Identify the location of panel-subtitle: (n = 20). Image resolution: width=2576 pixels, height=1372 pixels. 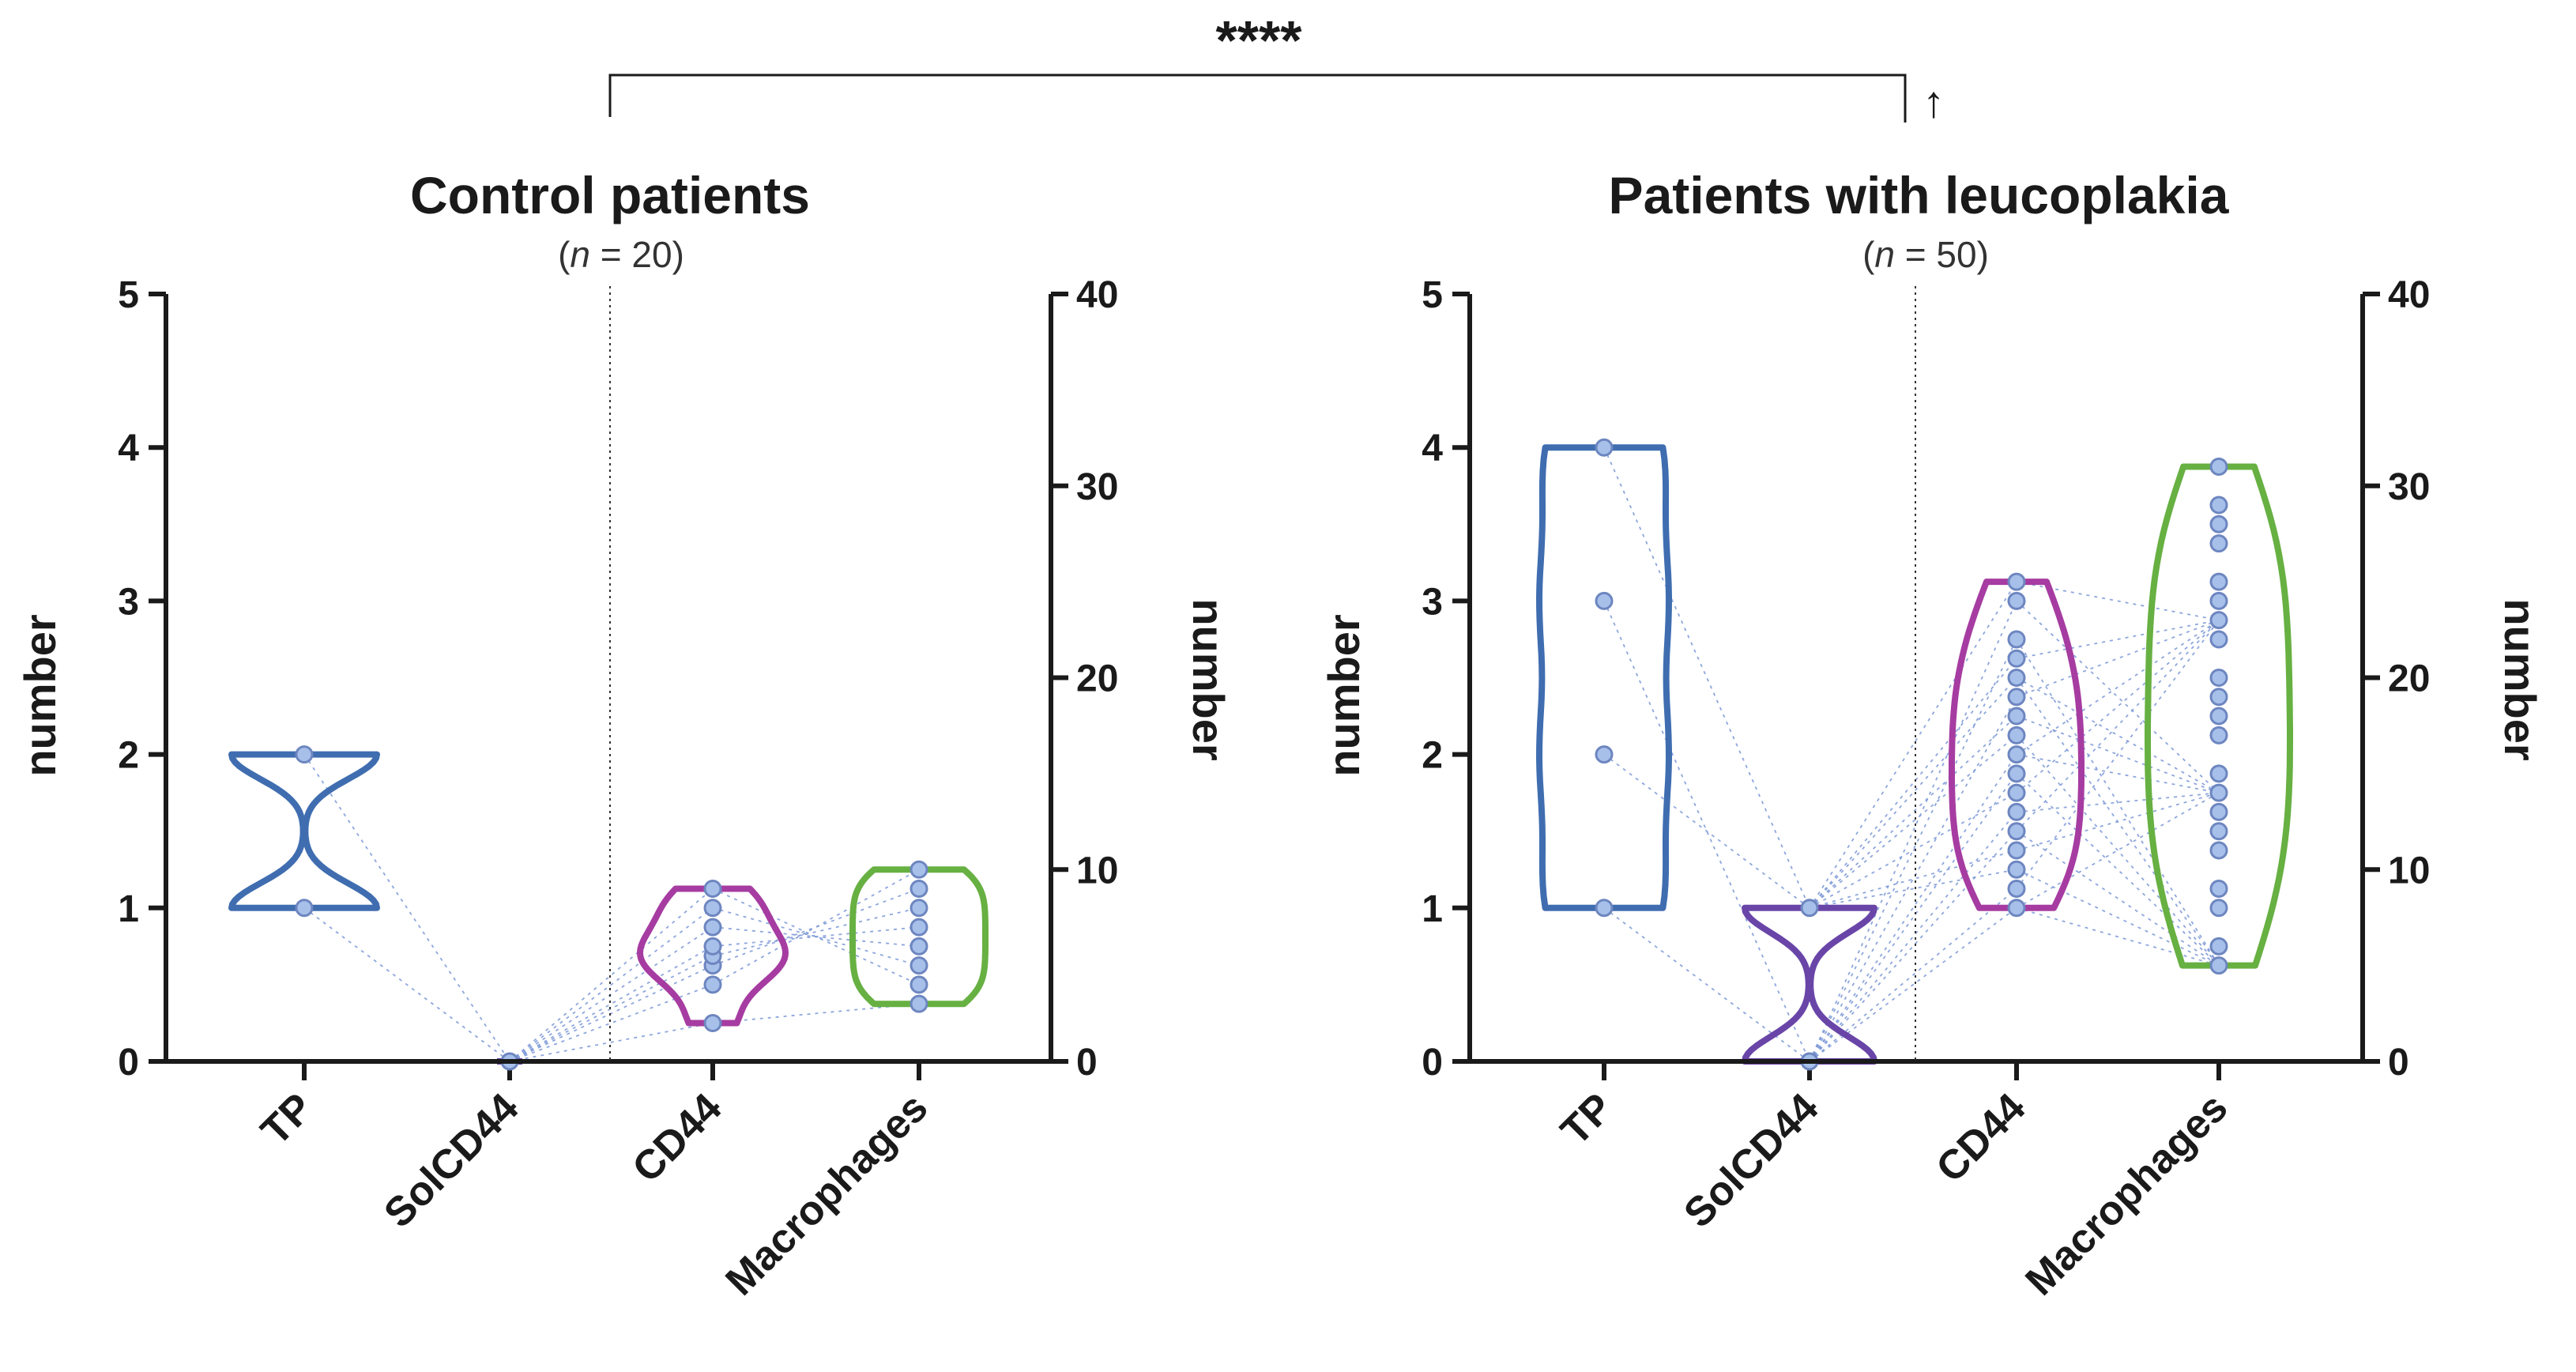
(621, 254).